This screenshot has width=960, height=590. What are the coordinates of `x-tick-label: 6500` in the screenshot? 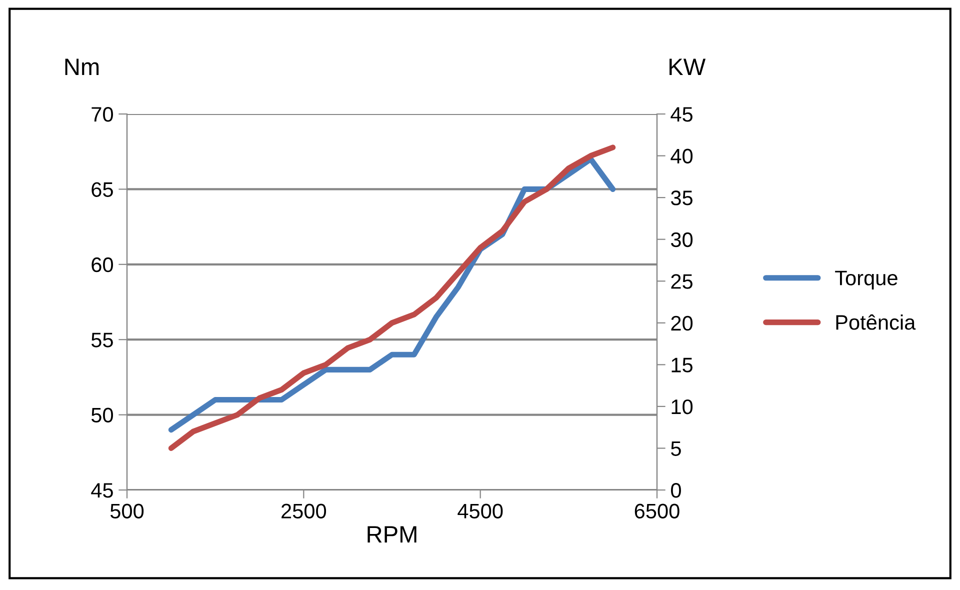 It's located at (657, 511).